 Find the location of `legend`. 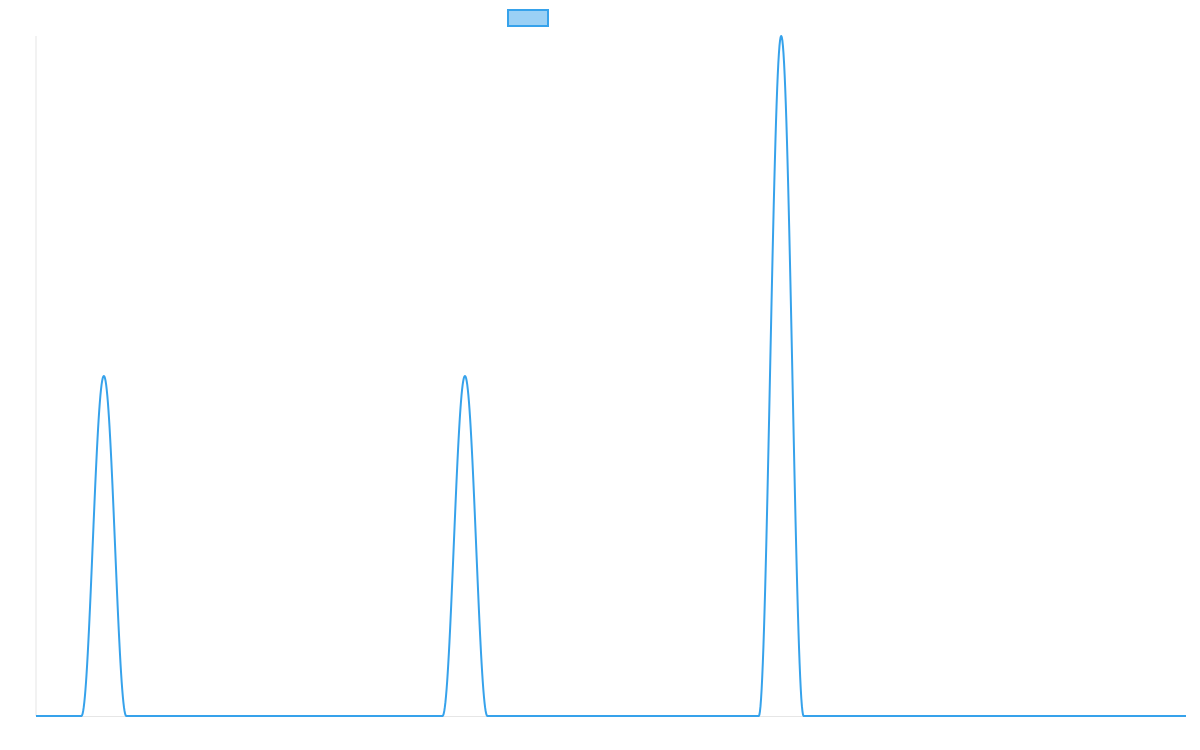

legend is located at coordinates (528, 18).